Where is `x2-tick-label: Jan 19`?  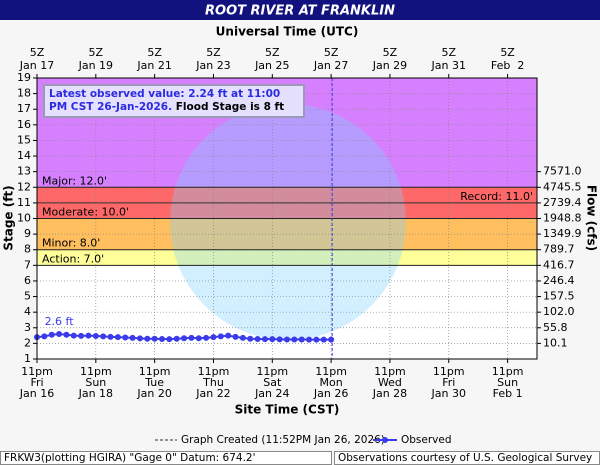
x2-tick-label: Jan 19 is located at coordinates (95, 65).